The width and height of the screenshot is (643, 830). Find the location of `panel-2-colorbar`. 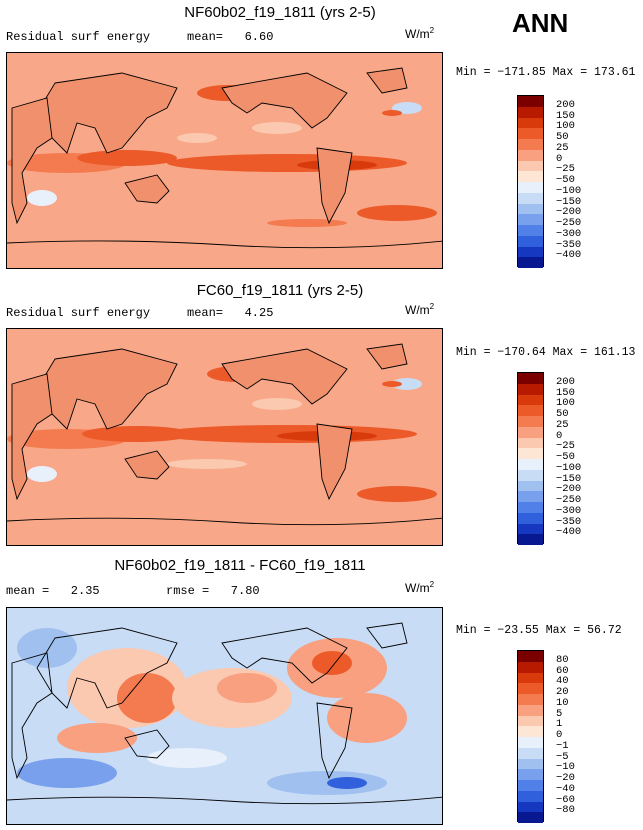

panel-2-colorbar is located at coordinates (530, 458).